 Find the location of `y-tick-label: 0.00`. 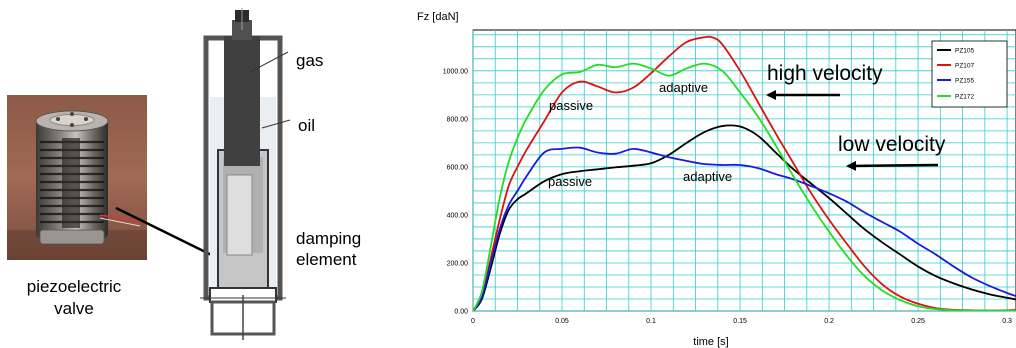

y-tick-label: 0.00 is located at coordinates (461, 312).